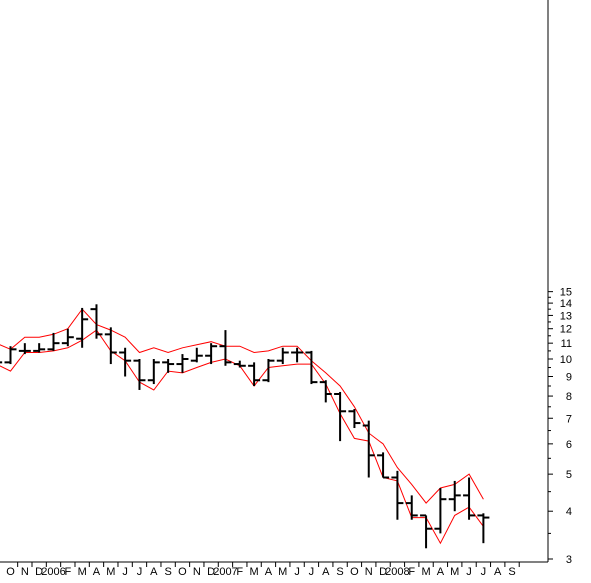 The image size is (591, 583). Describe the element at coordinates (566, 330) in the screenshot. I see `y-tick-label: 12` at that location.